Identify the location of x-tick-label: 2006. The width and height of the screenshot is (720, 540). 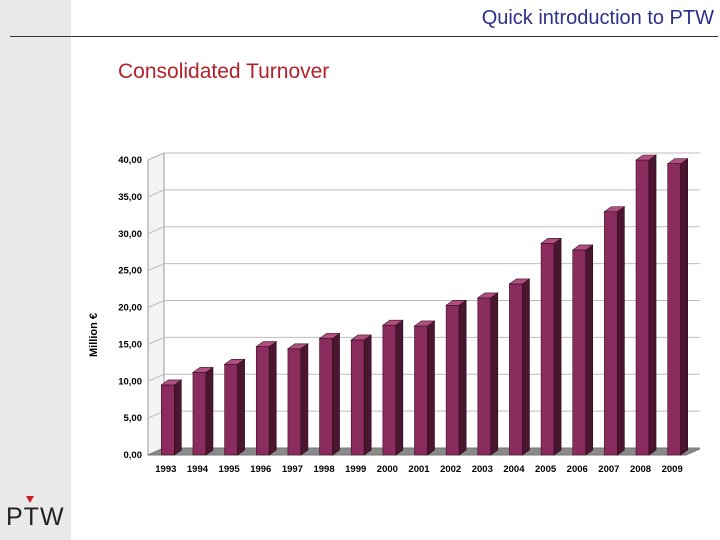
(577, 469).